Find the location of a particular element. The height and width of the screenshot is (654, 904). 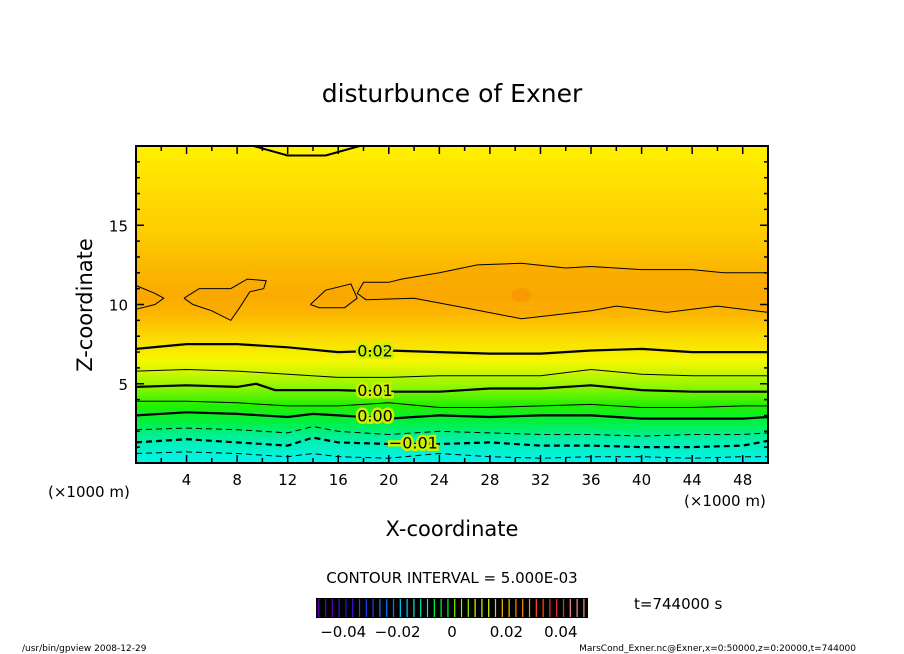

colorbar-bg is located at coordinates (452, 608).